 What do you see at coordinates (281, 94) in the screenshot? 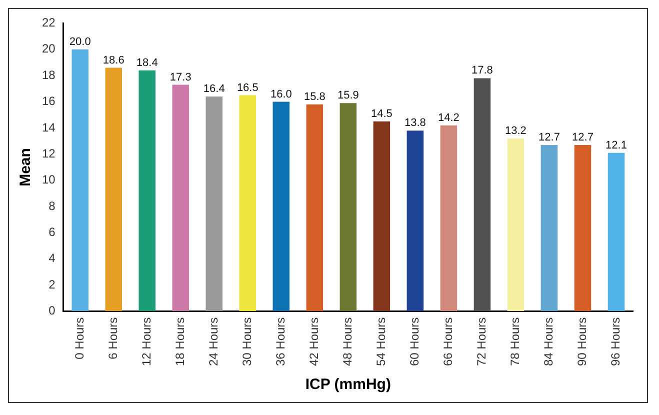
I see `data-label: 16.0` at bounding box center [281, 94].